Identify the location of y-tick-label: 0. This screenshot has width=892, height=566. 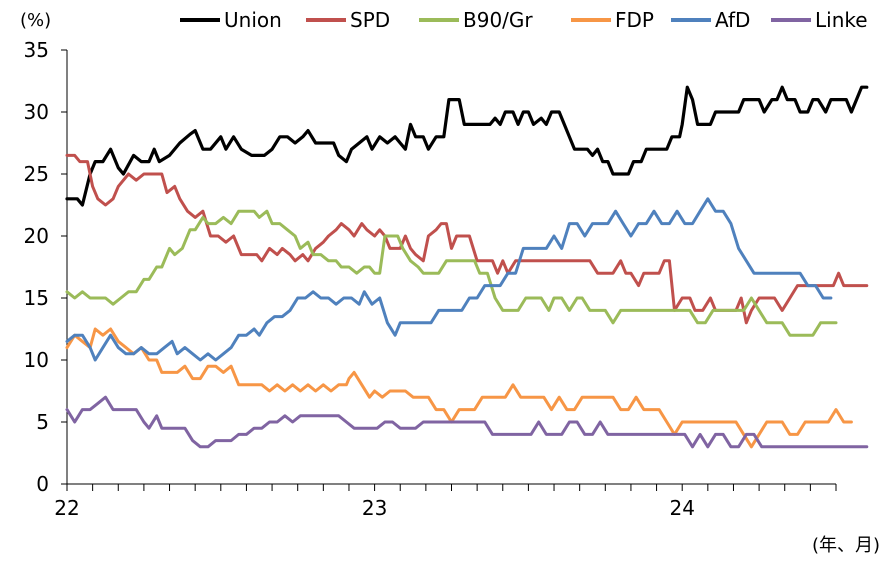
(42, 484).